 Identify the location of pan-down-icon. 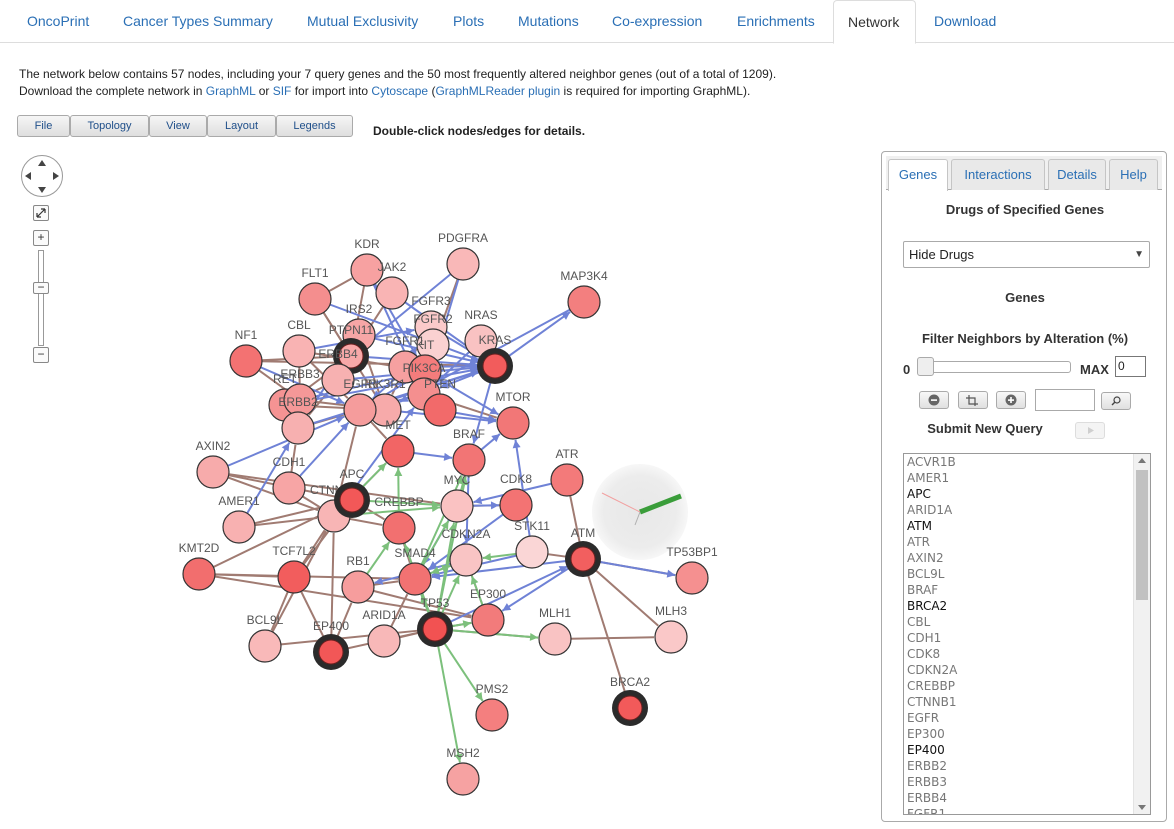
(42, 190).